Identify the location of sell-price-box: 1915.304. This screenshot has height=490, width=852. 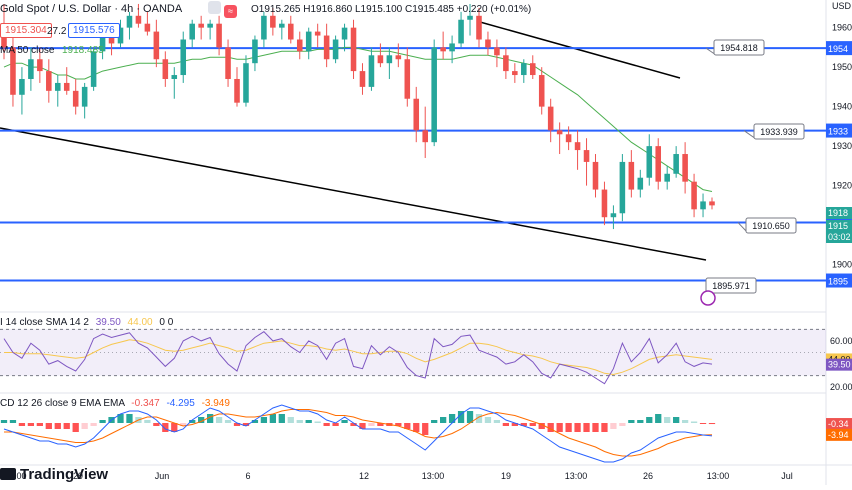
(26, 30).